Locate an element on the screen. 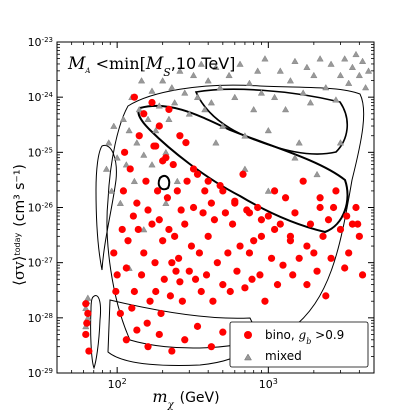 This screenshot has height=415, width=415. legend-marker-bino is located at coordinates (248, 335).